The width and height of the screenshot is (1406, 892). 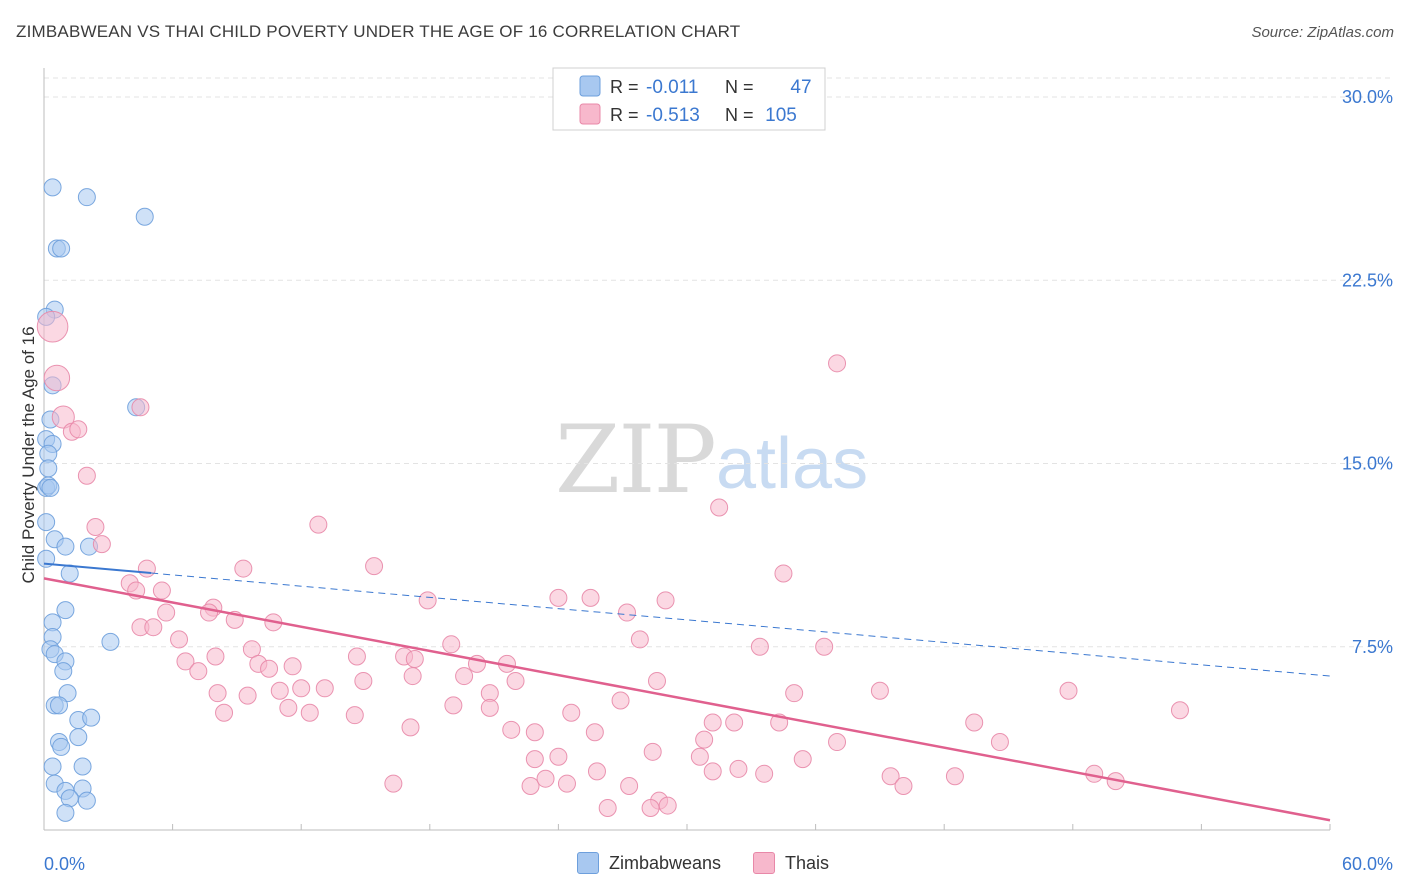 I want to click on legend-swatch-zimbabwe, so click(x=590, y=86).